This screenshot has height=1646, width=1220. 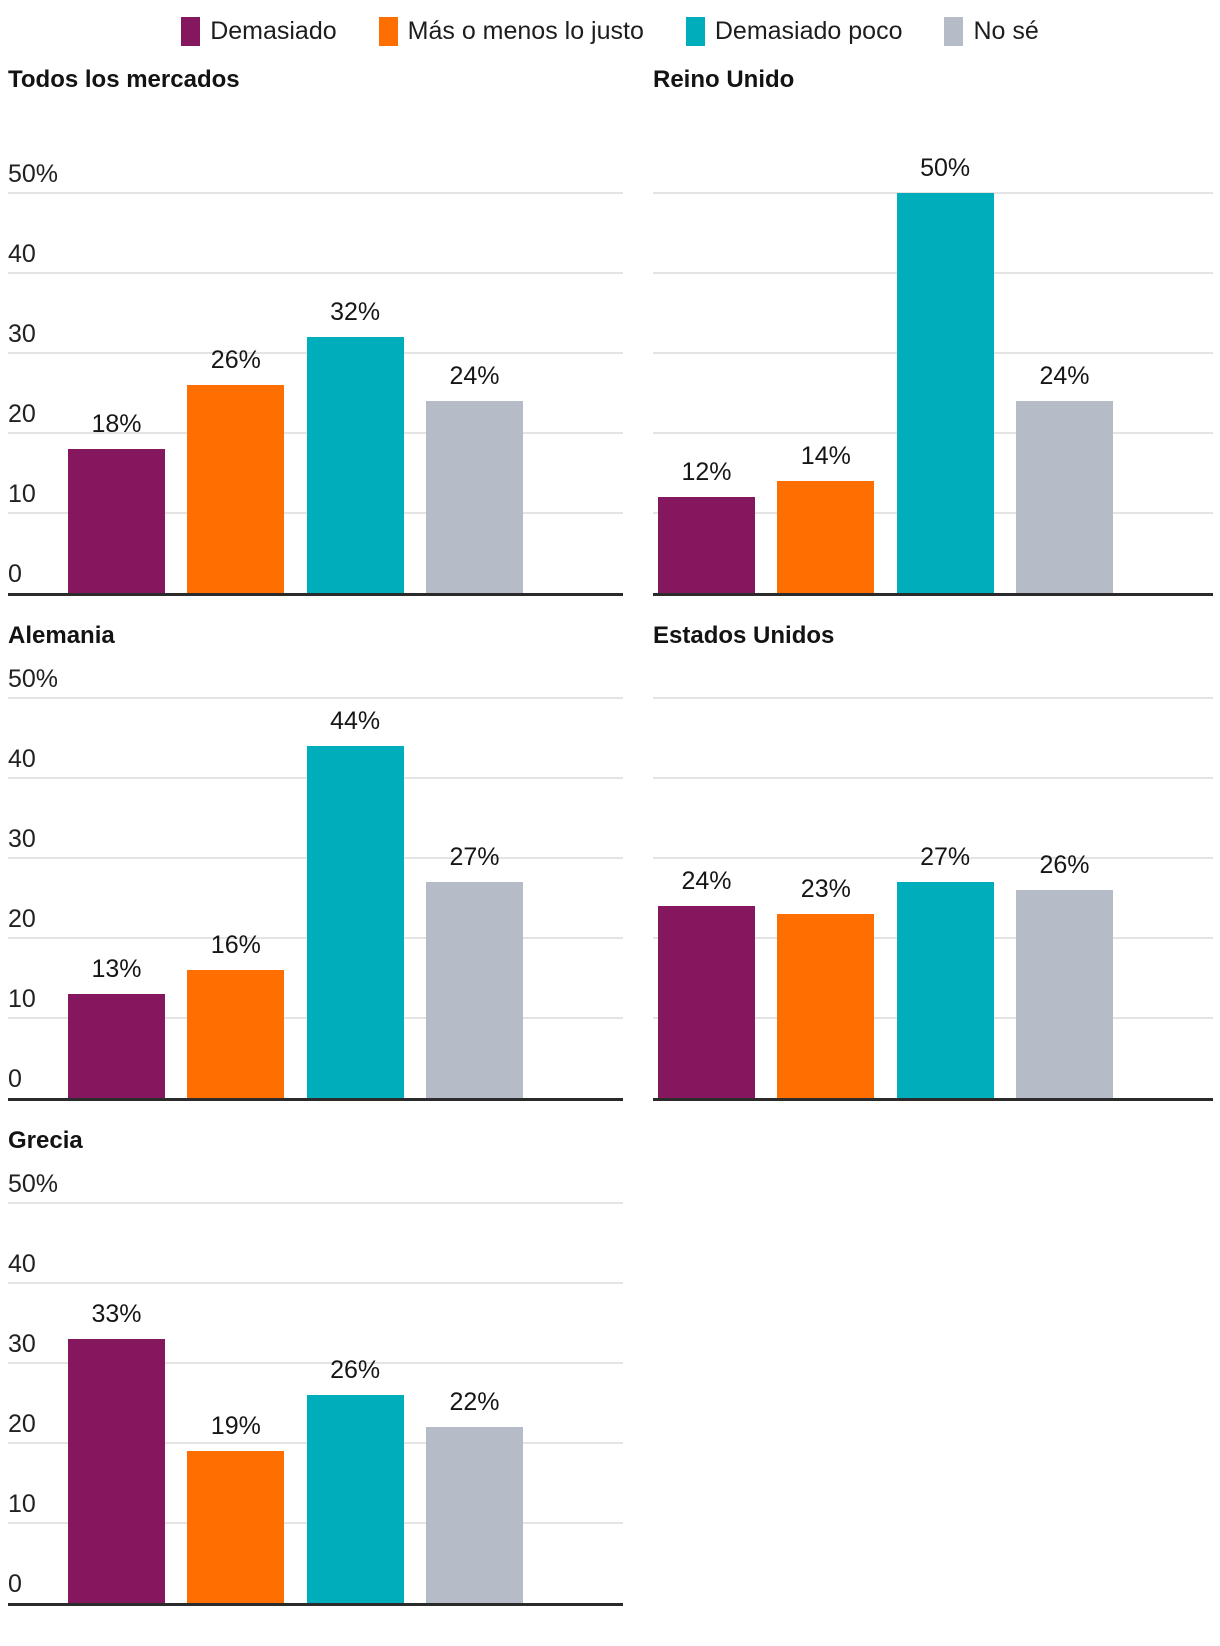 What do you see at coordinates (525, 30) in the screenshot?
I see `legend-item-label: Más o menos lo justo` at bounding box center [525, 30].